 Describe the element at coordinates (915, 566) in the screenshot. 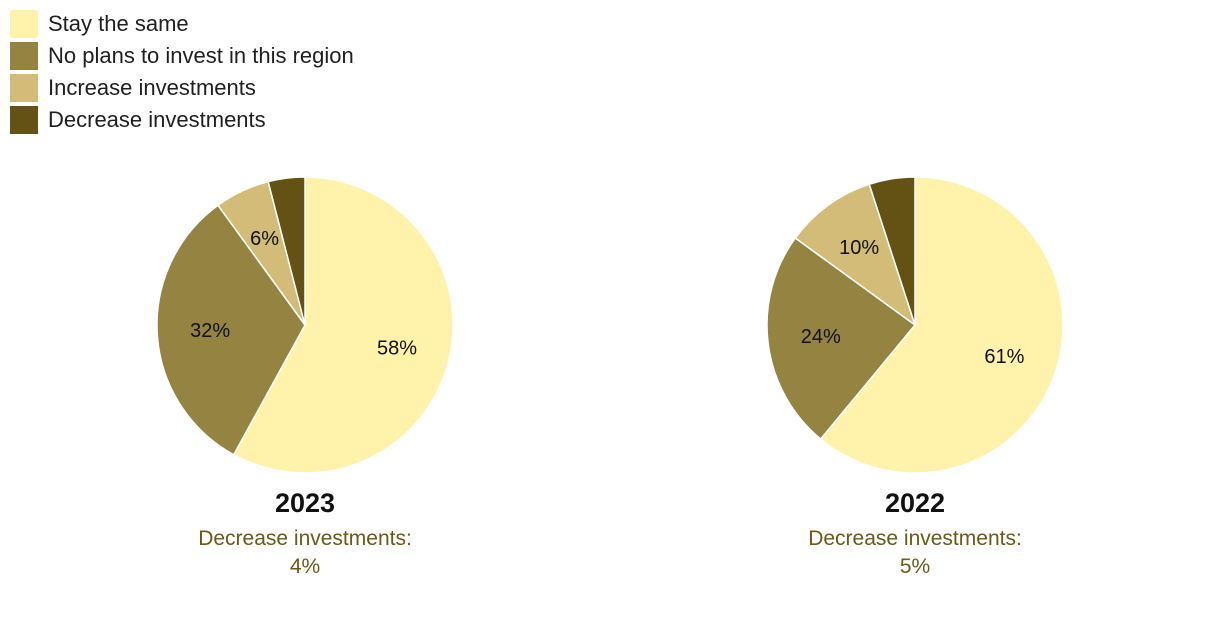

I see `note-value: 5%` at that location.